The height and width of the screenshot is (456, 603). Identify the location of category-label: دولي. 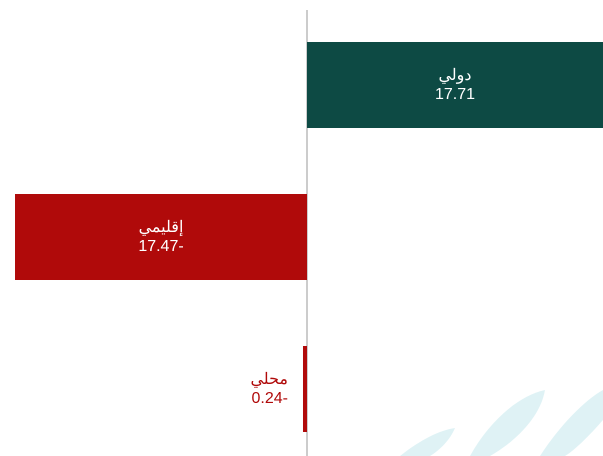
(454, 75).